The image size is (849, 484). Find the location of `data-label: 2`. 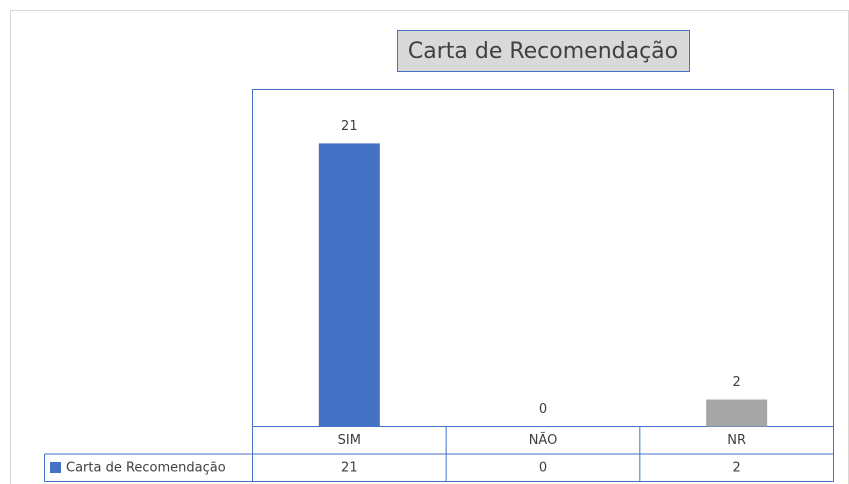

data-label: 2 is located at coordinates (737, 382).